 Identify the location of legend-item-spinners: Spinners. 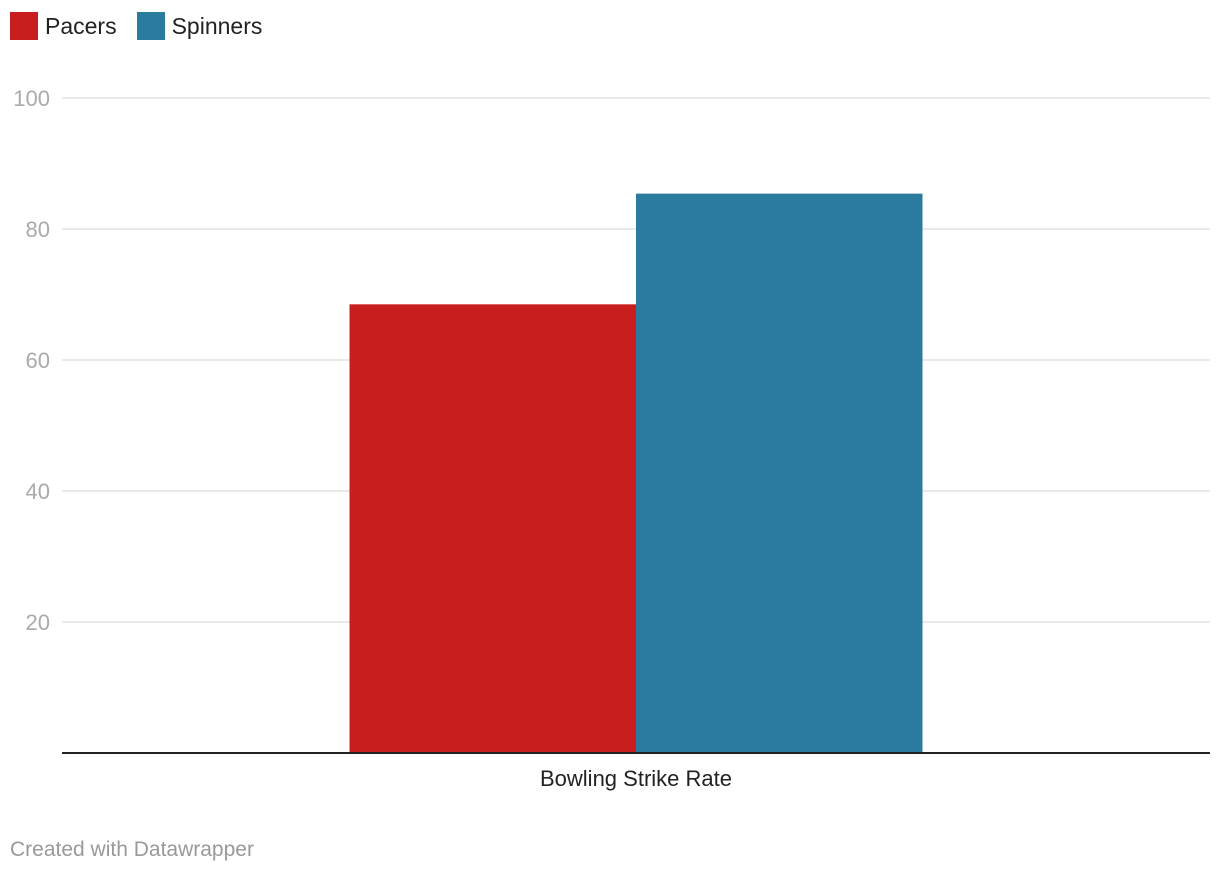
(199, 26).